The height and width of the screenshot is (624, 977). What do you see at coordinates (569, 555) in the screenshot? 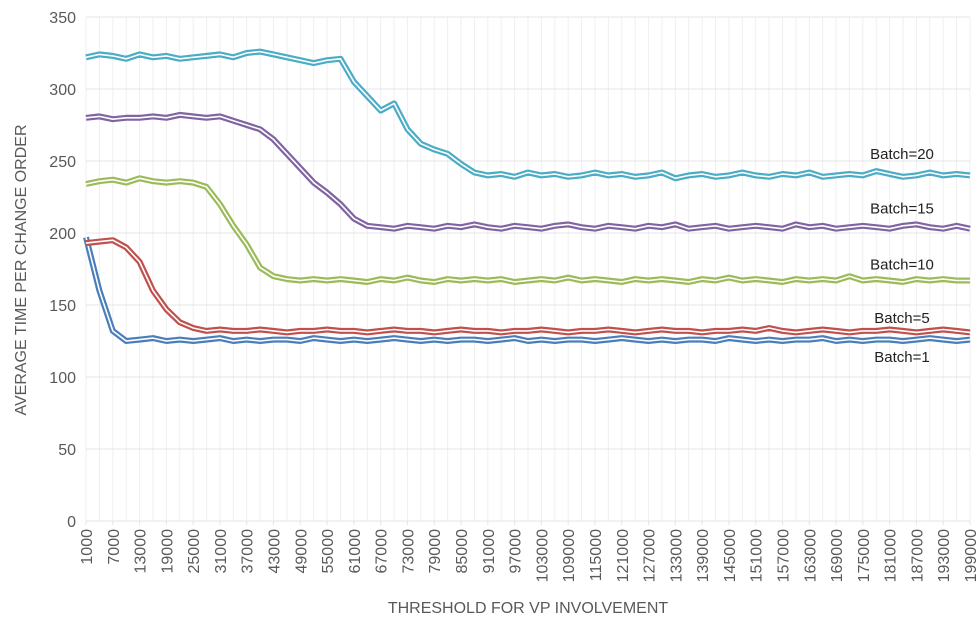
I see `x-tick-label: 109000` at bounding box center [569, 555].